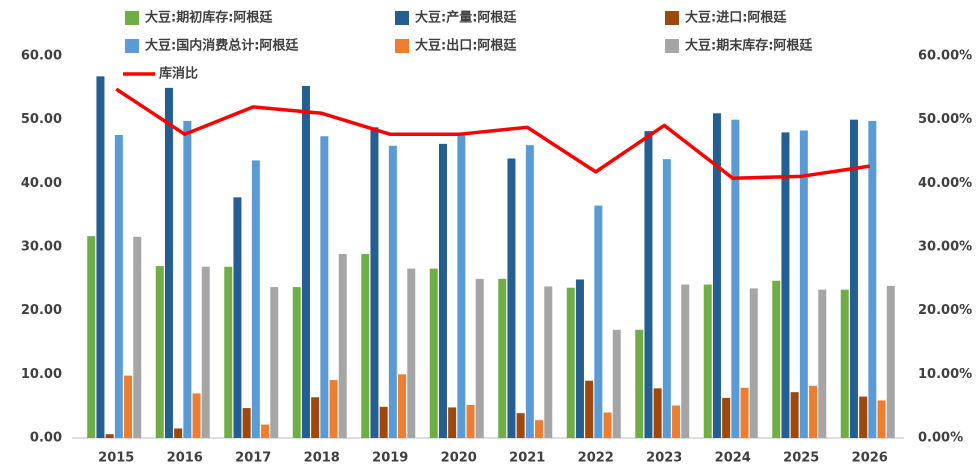  Describe the element at coordinates (596, 458) in the screenshot. I see `x-tick-label: 2022` at that location.